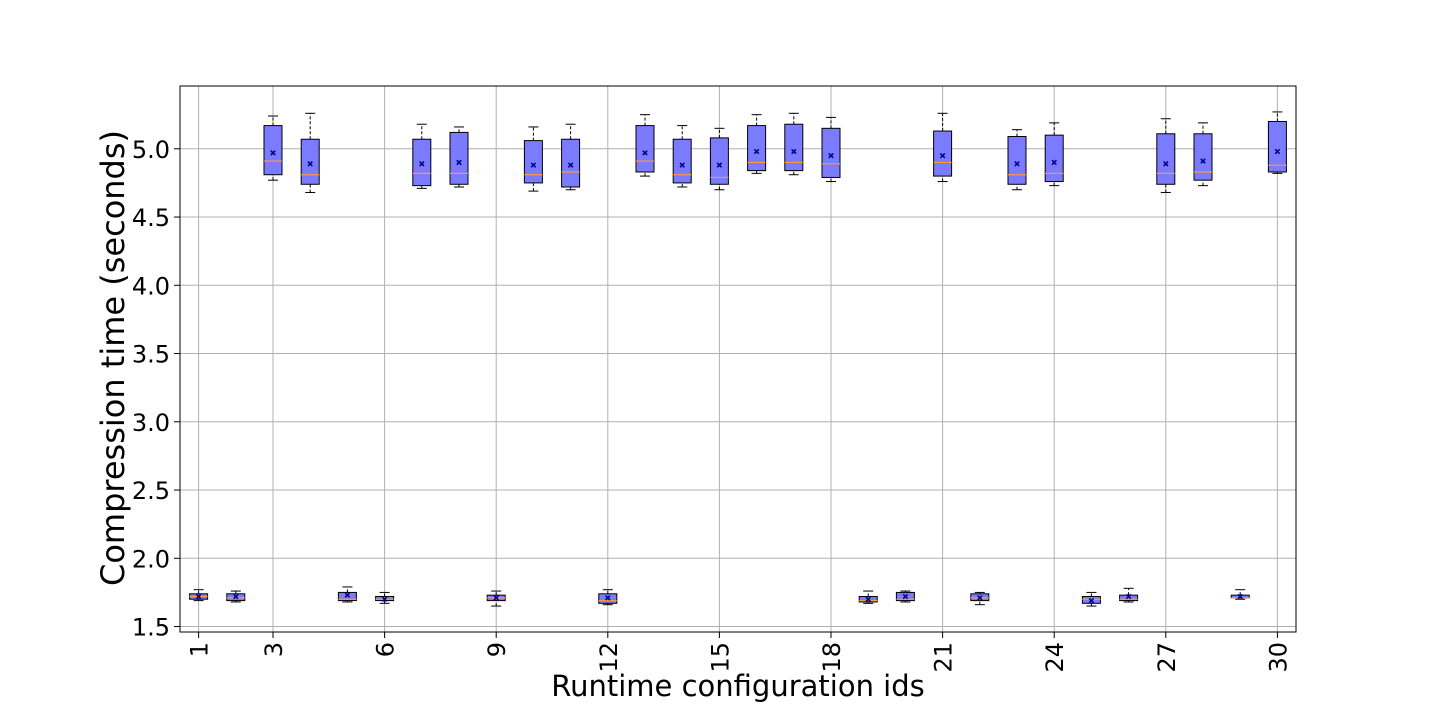 The height and width of the screenshot is (725, 1440). What do you see at coordinates (944, 657) in the screenshot?
I see `x-tick-label: 21` at bounding box center [944, 657].